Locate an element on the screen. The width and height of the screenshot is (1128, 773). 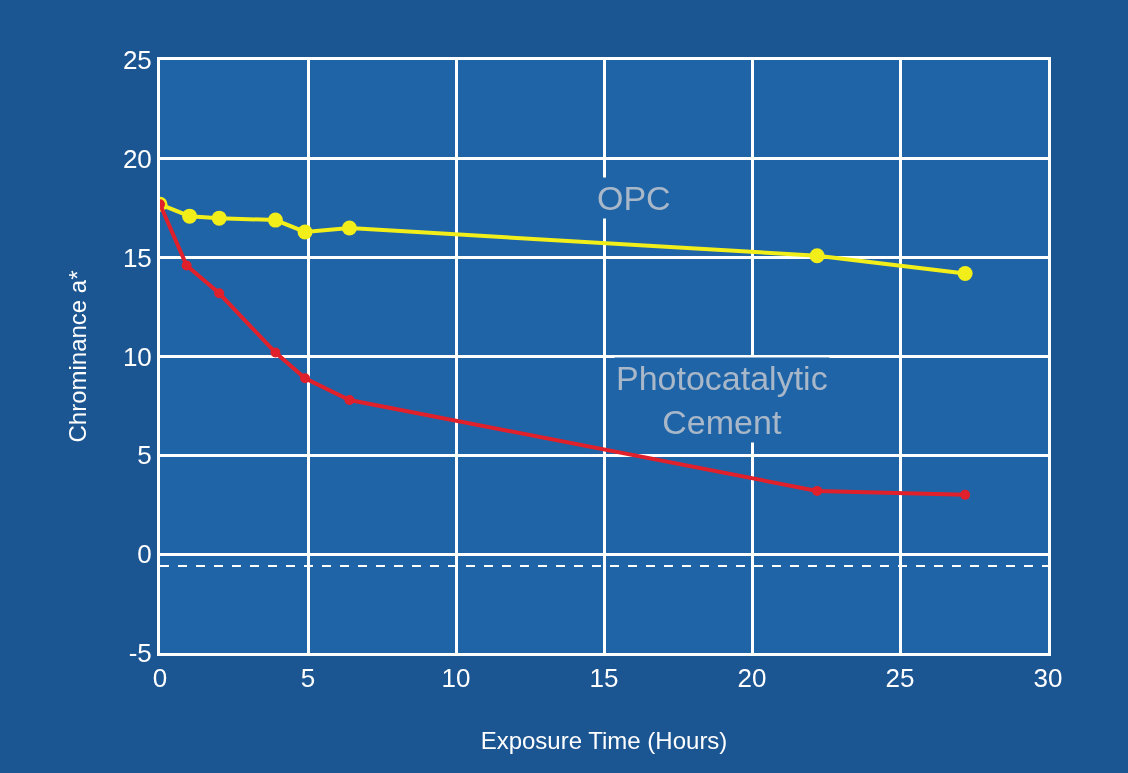
y-axis-title: Chrominance a* is located at coordinates (77, 356).